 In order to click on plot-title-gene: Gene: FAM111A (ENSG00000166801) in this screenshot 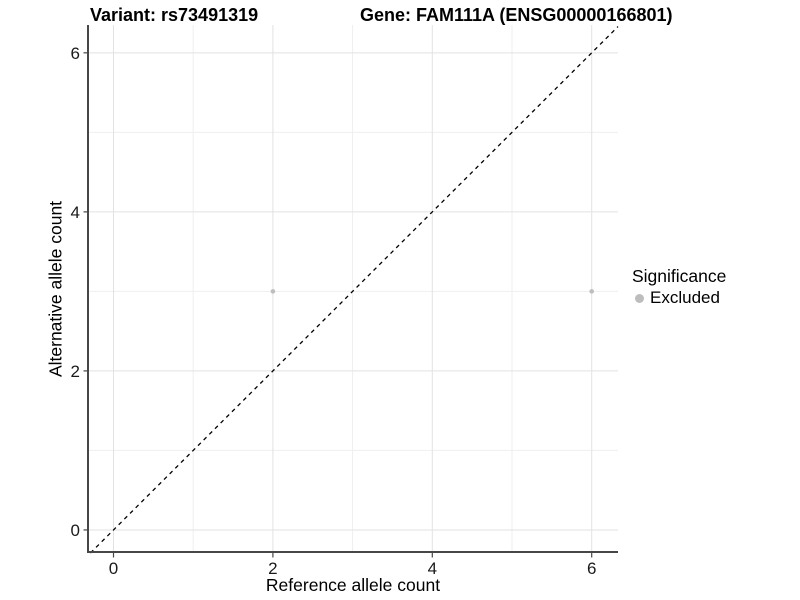, I will do `click(516, 15)`.